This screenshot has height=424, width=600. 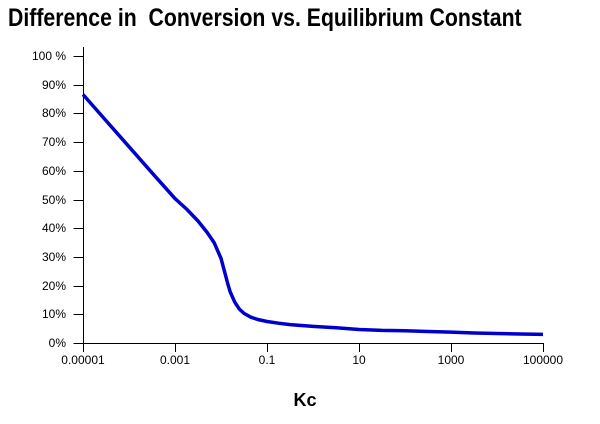 I want to click on x-tick-label: 0.00001, so click(x=83, y=360).